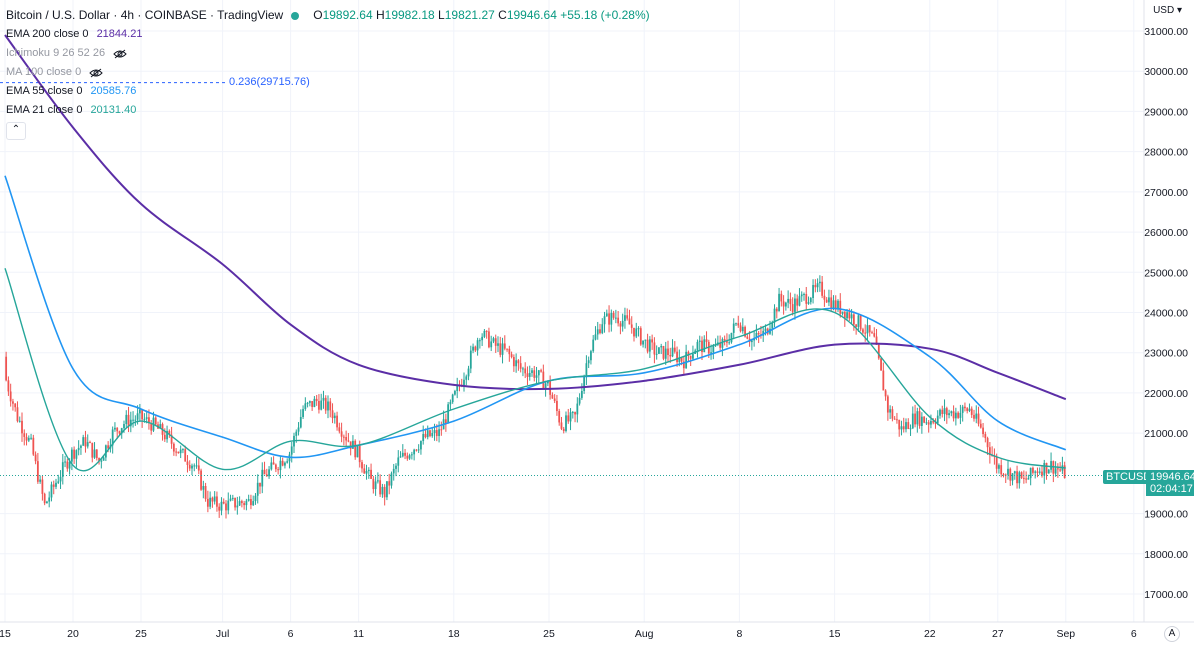 Image resolution: width=1194 pixels, height=652 pixels. I want to click on price-tick-label: 24000.00, so click(1166, 314).